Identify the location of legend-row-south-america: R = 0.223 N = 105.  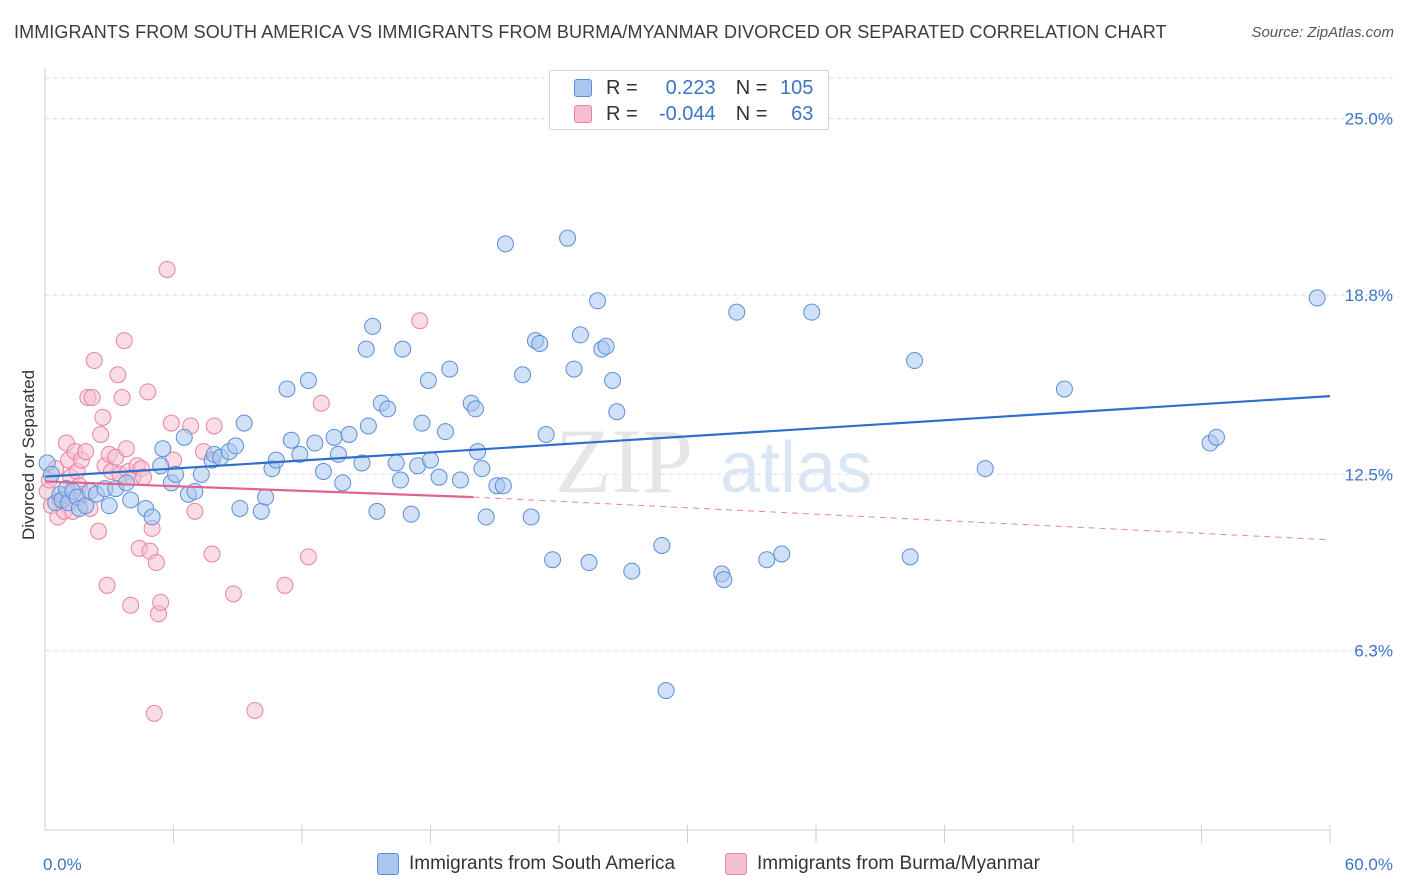
(693, 88).